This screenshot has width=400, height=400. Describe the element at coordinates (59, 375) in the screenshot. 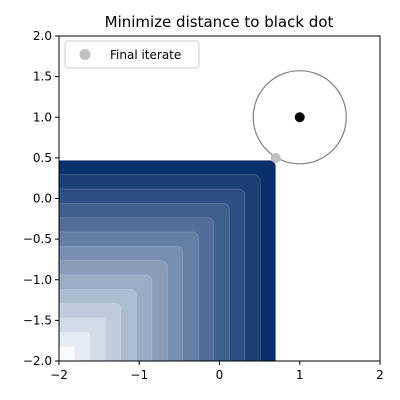

I see `x-tick-label: −2` at that location.